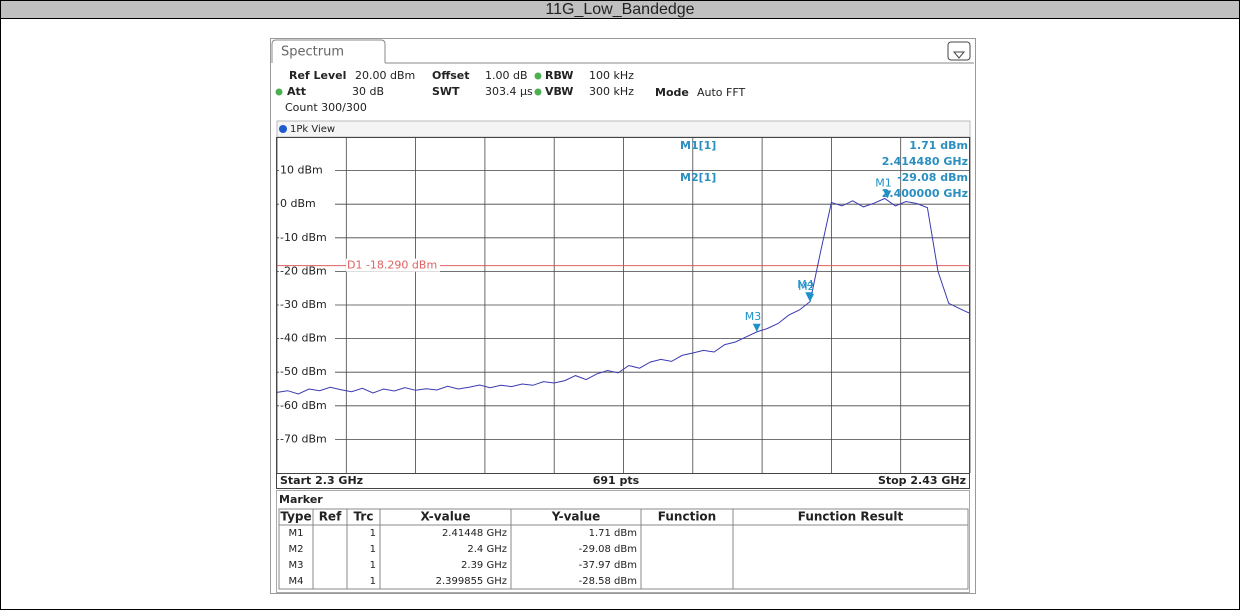  Describe the element at coordinates (938, 145) in the screenshot. I see `readout-y: 1.71 dBm` at that location.